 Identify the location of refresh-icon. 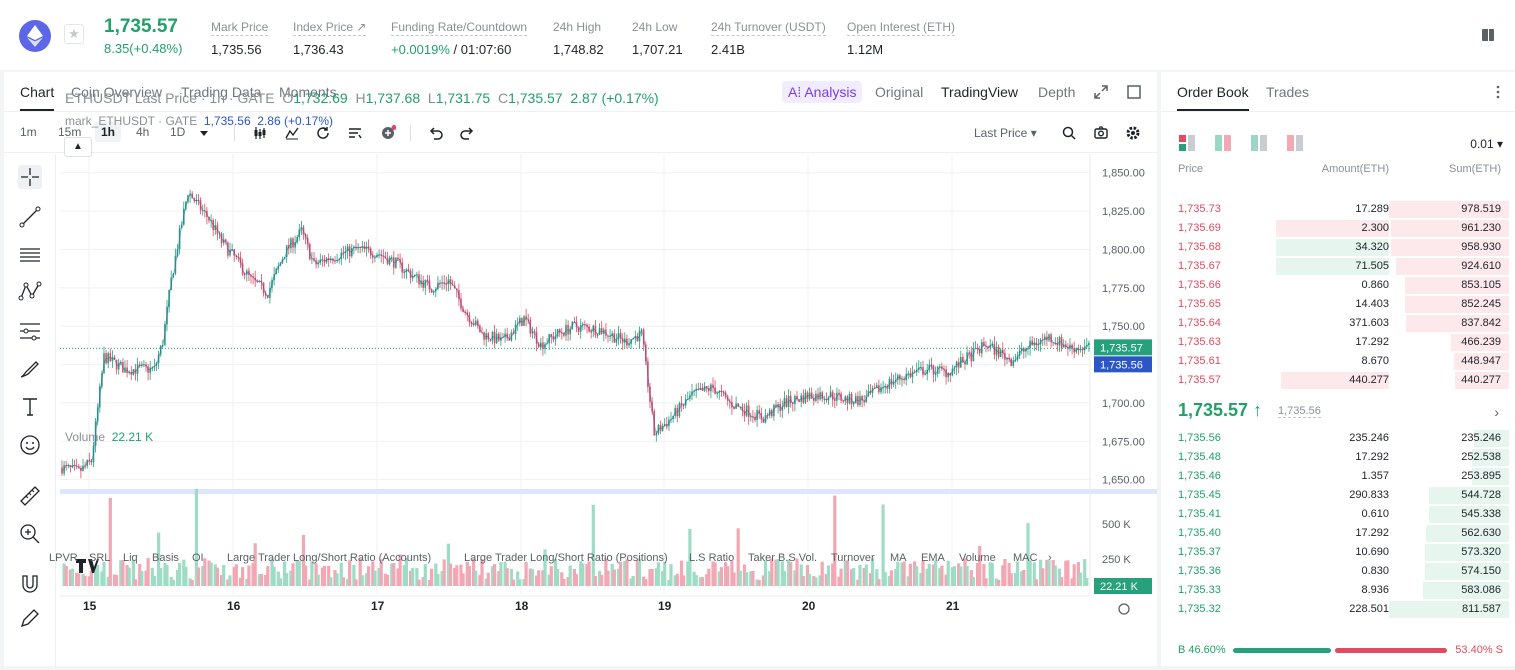
(323, 133).